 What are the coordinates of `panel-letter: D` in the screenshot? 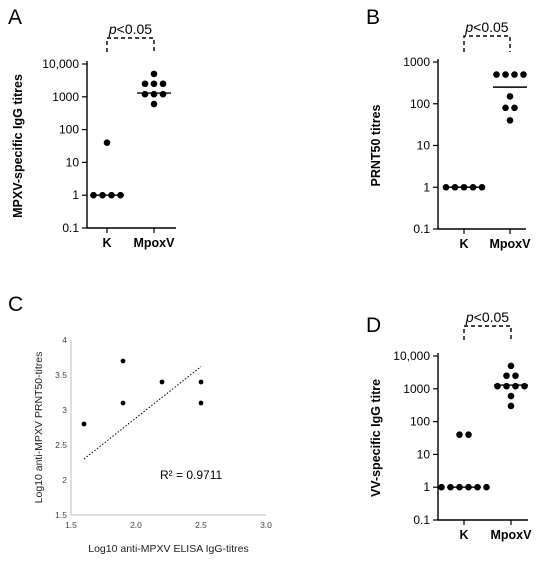 It's located at (373, 325).